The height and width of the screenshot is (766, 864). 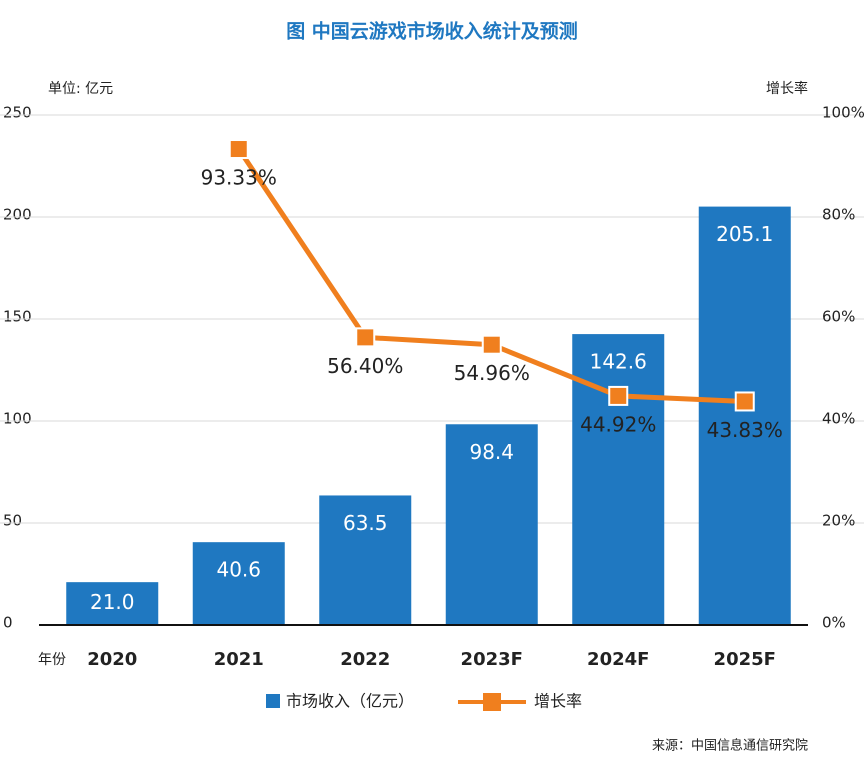 What do you see at coordinates (838, 215) in the screenshot?
I see `y2-tick-label: 80%` at bounding box center [838, 215].